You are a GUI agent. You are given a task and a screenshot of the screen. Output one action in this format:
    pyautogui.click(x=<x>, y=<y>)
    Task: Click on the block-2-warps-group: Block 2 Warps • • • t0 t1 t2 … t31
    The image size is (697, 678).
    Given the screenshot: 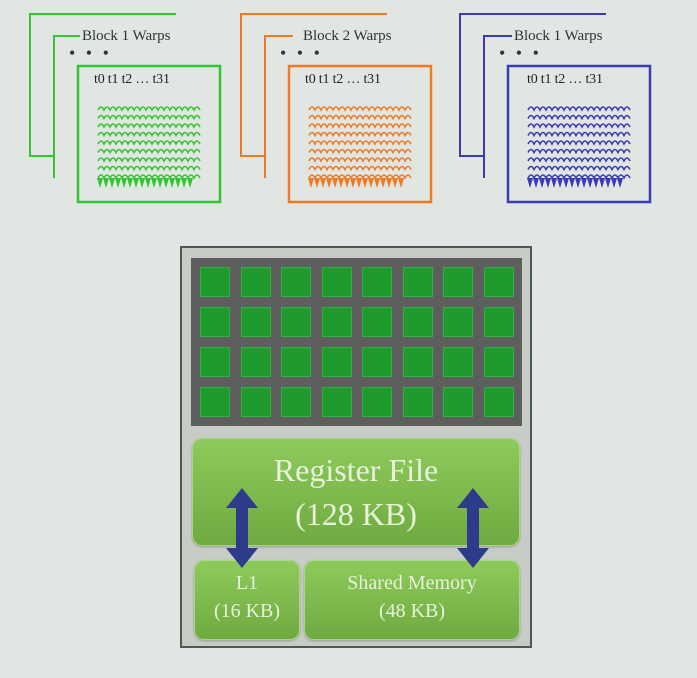 What is the action you would take?
    pyautogui.click(x=339, y=115)
    